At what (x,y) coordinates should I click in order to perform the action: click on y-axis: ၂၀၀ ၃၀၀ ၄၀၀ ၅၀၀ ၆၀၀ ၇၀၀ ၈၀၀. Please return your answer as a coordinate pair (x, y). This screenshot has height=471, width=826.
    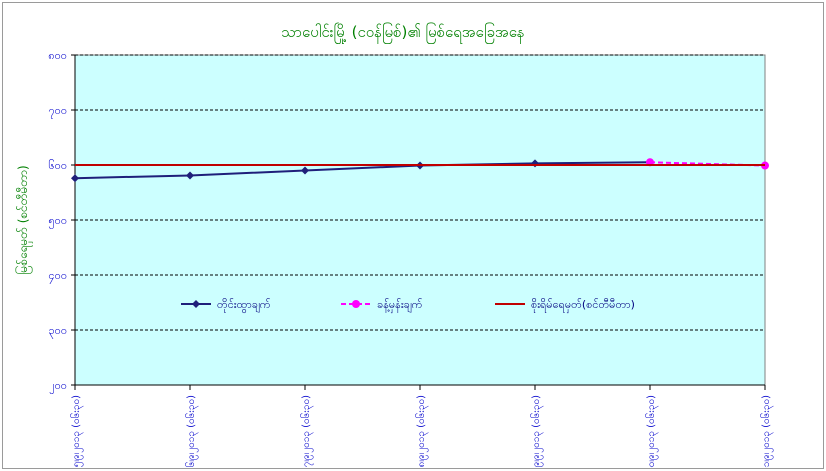
    Looking at the image, I should click on (62, 221).